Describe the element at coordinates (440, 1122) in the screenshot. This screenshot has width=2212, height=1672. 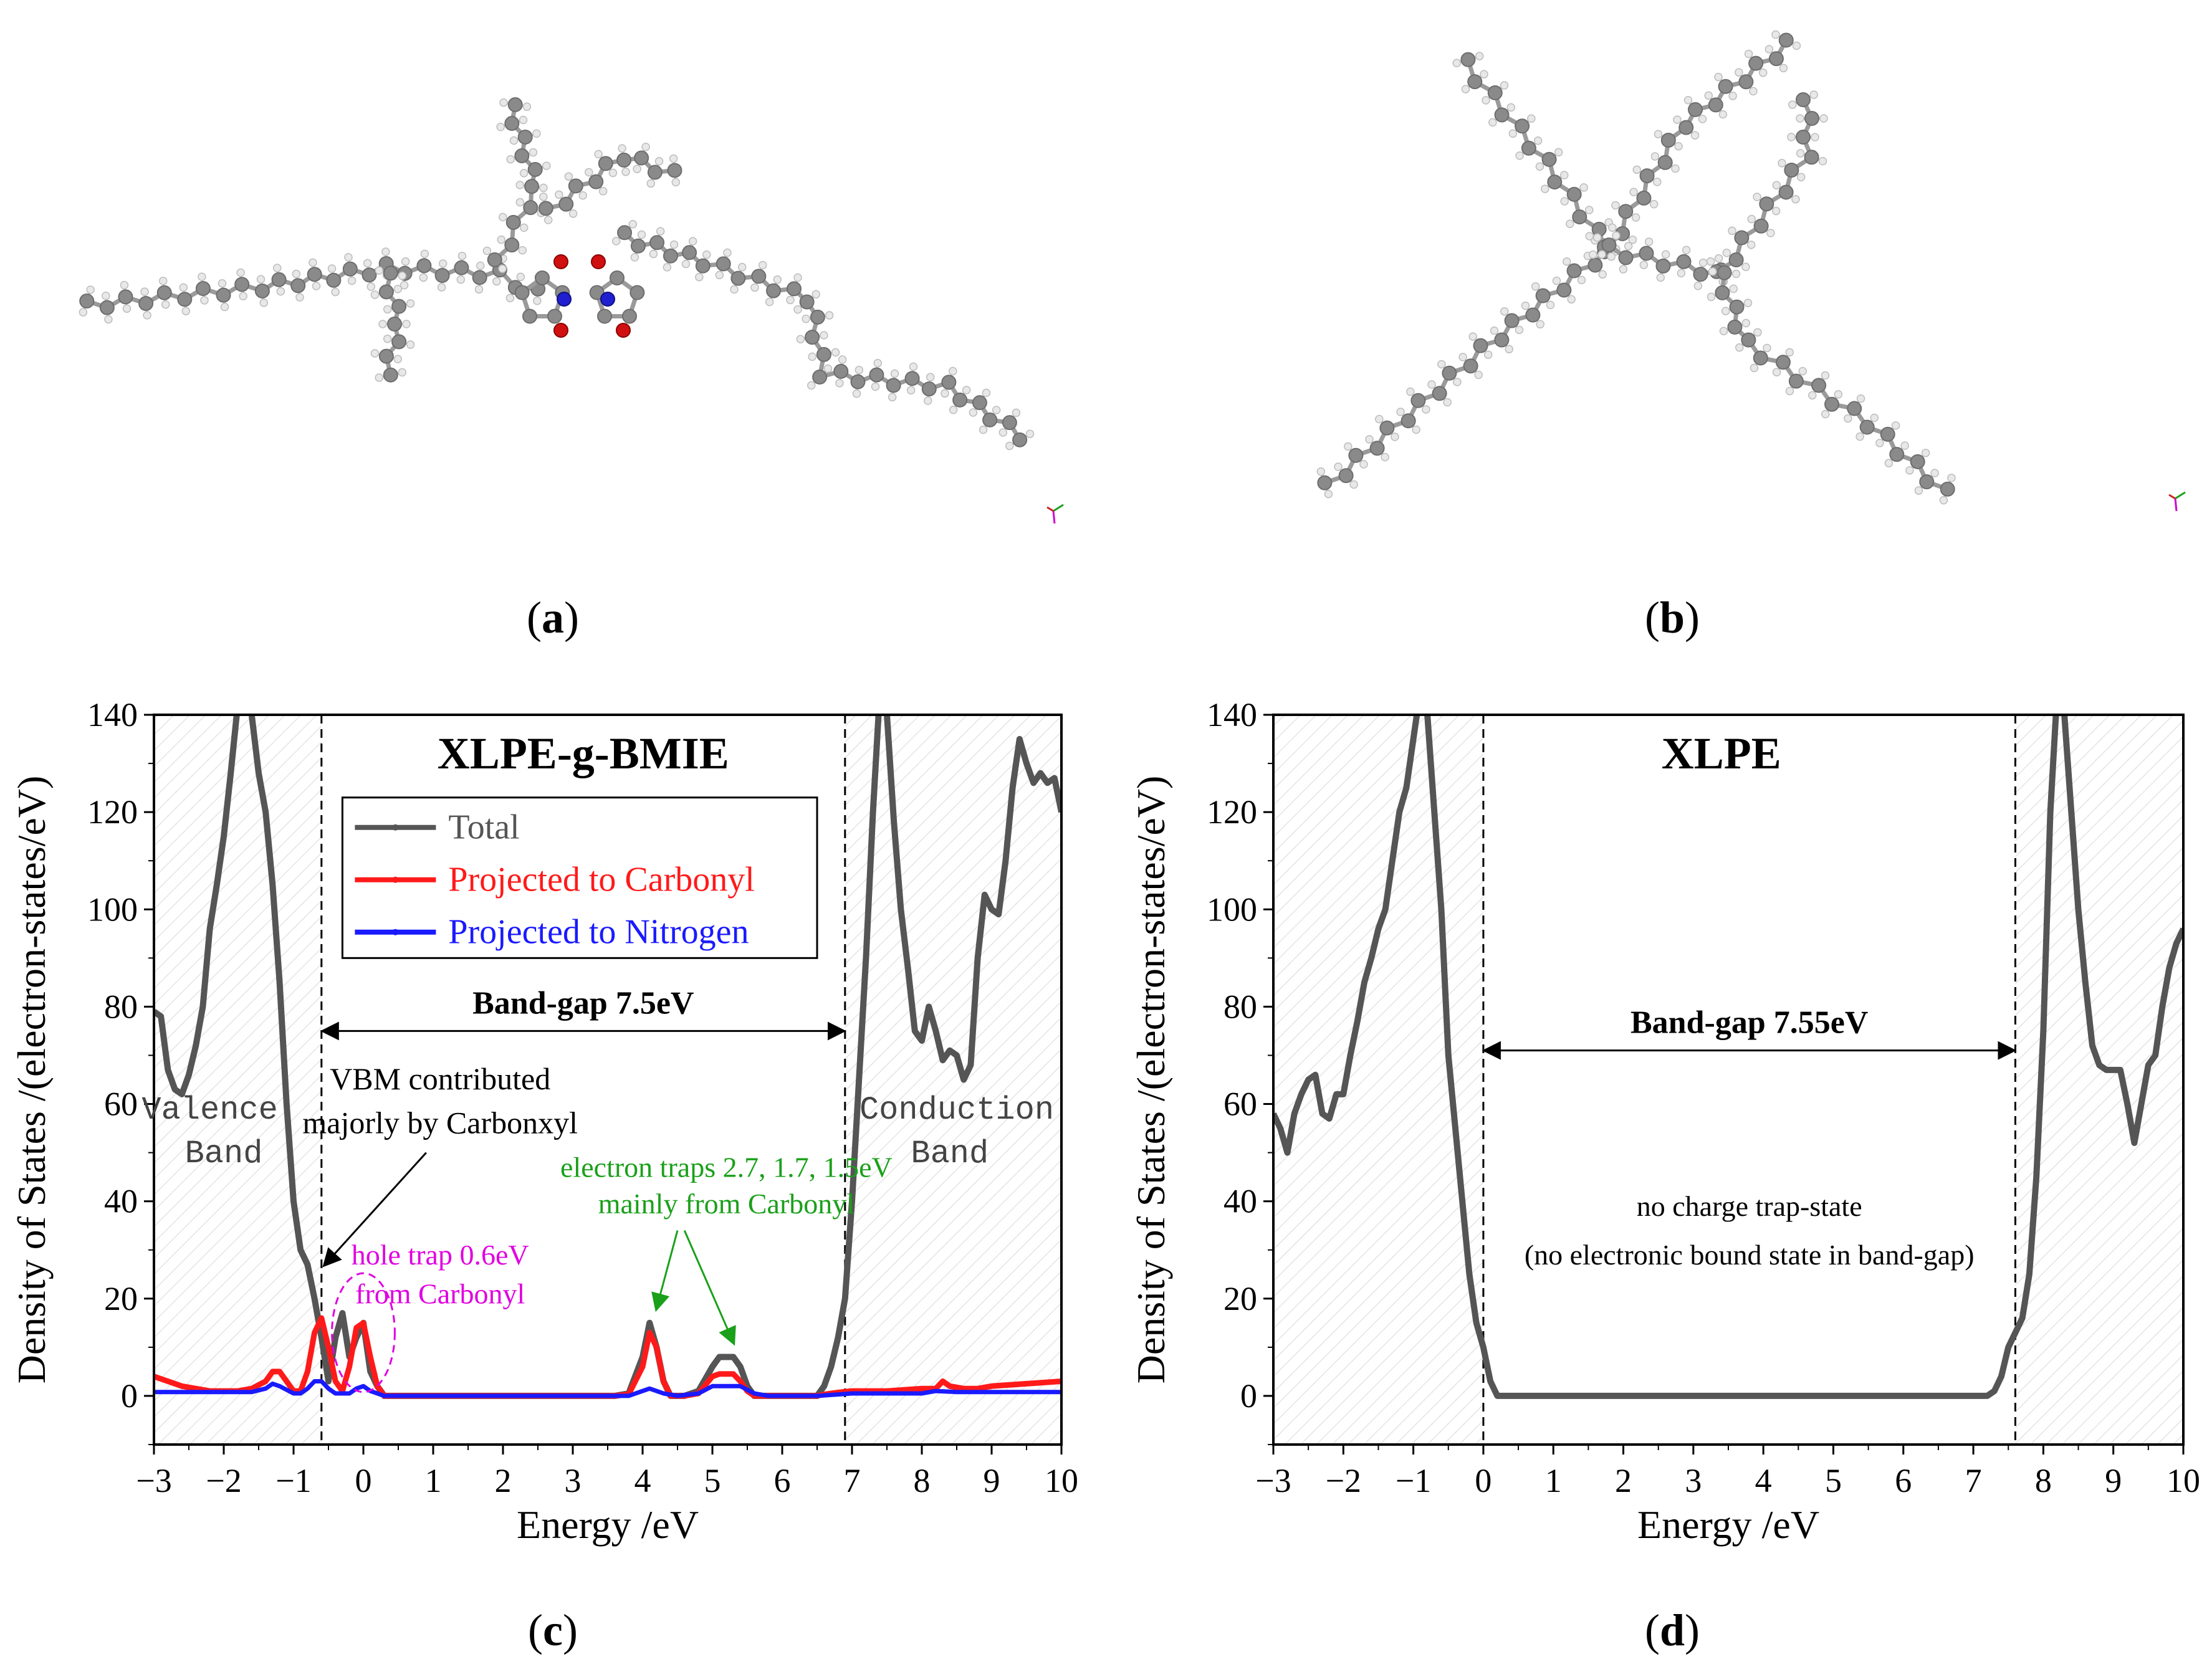
I see `vbm-annotation: majorly by Carbonxyl` at that location.